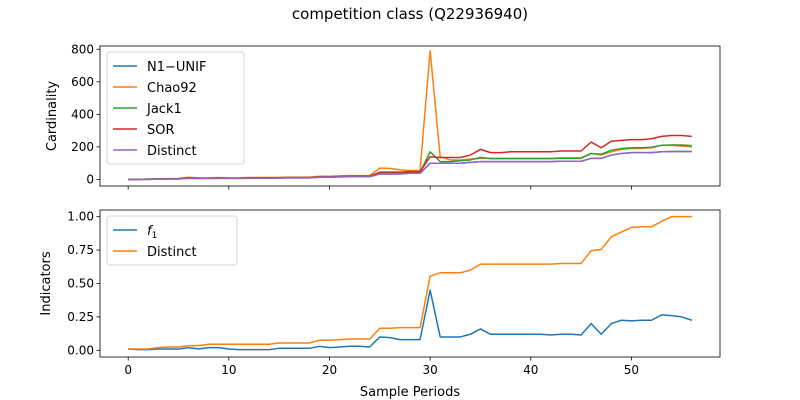 The width and height of the screenshot is (800, 400). What do you see at coordinates (329, 370) in the screenshot?
I see `x-tick-label: 20` at bounding box center [329, 370].